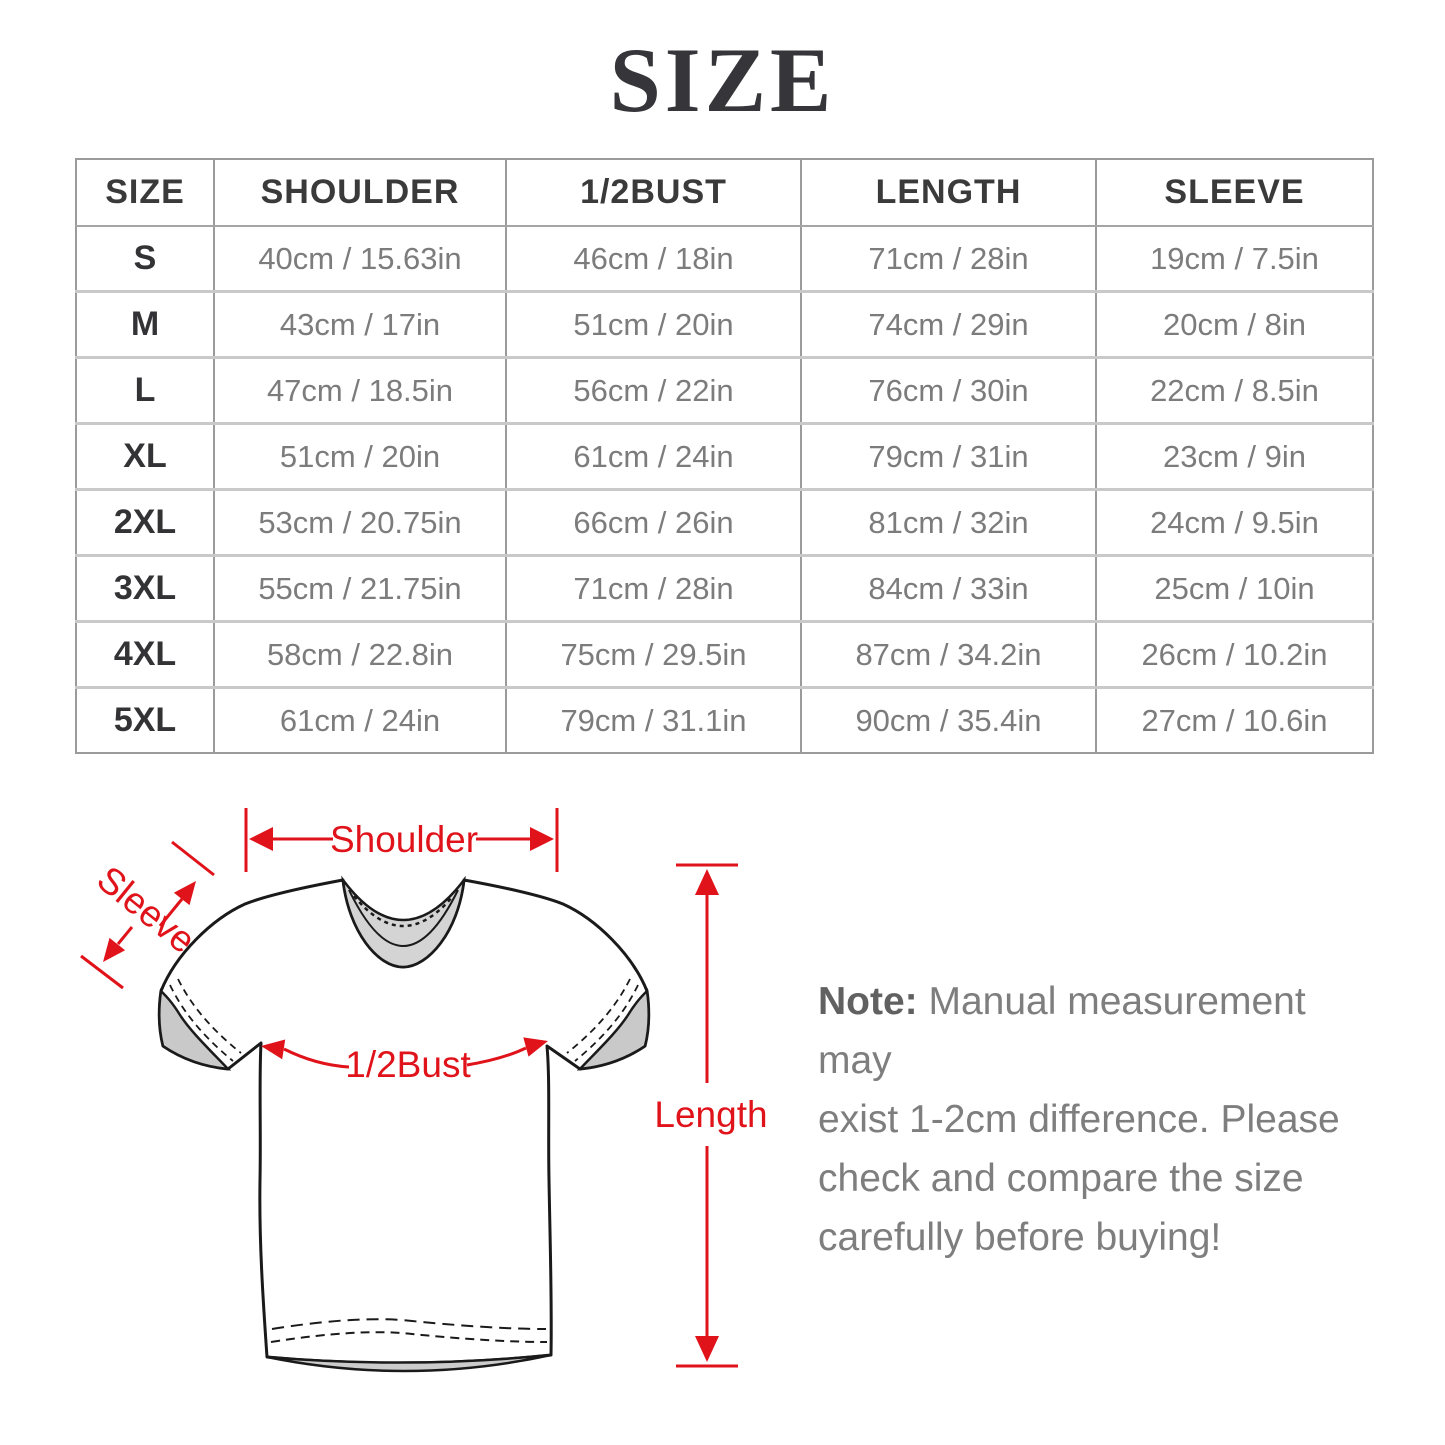 The width and height of the screenshot is (1445, 1445). What do you see at coordinates (948, 456) in the screenshot?
I see `measurement-cell-length: 79cm / 31in` at bounding box center [948, 456].